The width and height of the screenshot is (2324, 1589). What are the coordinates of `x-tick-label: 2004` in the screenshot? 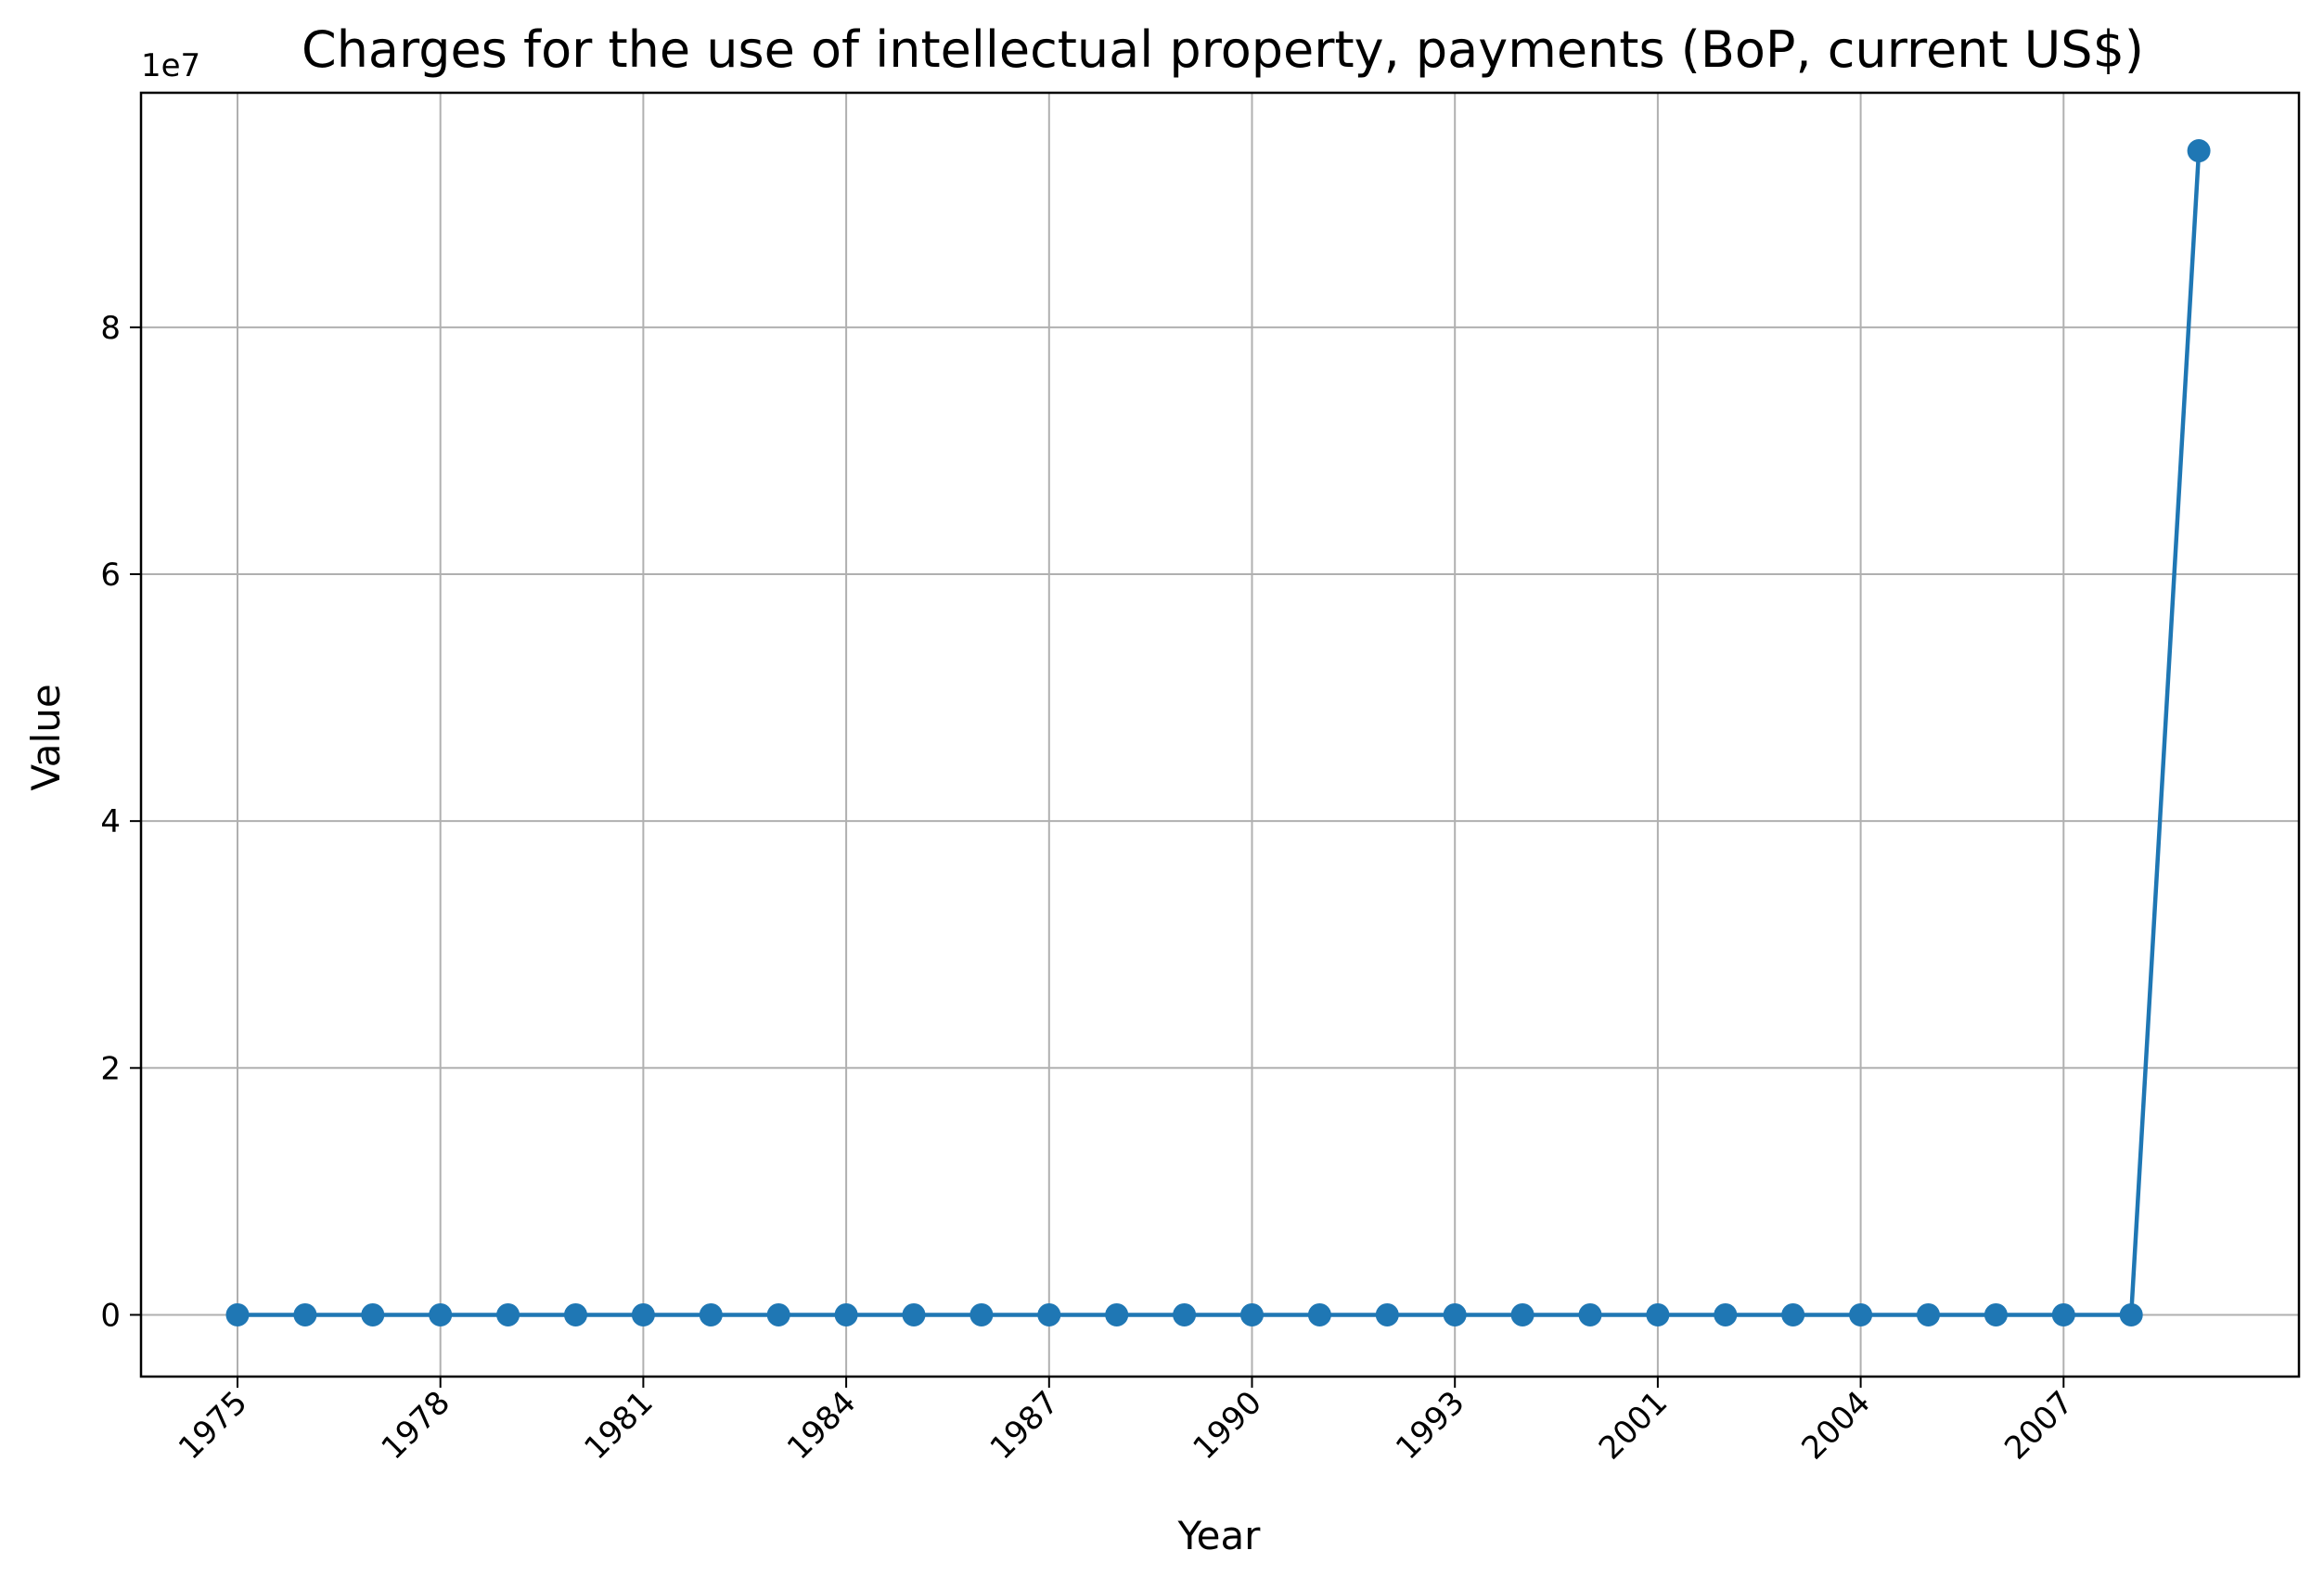 It's located at (1835, 1425).